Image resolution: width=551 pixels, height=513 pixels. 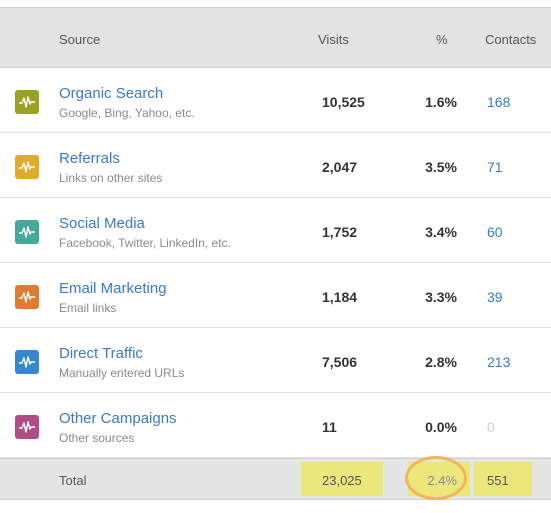 What do you see at coordinates (275, 165) in the screenshot?
I see `table-row: Referrals Links on other sites 2,047 3.5% 71` at bounding box center [275, 165].